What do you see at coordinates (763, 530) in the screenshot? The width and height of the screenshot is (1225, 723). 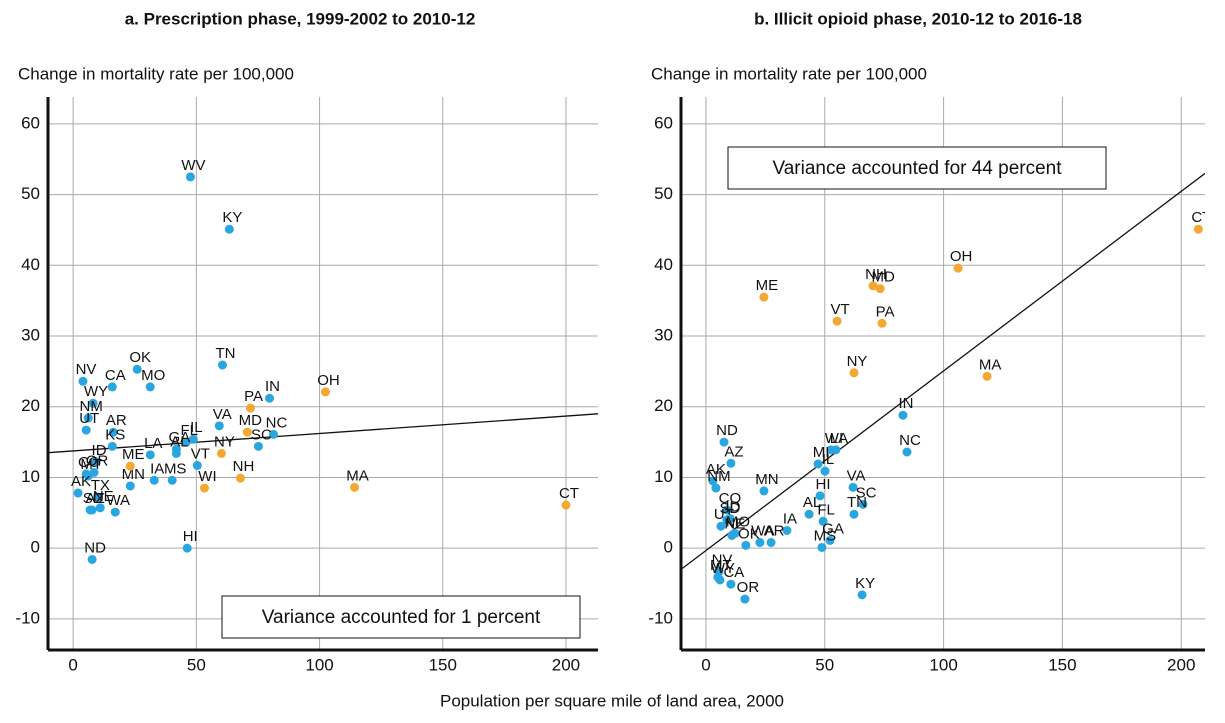 I see `point-label: WA` at bounding box center [763, 530].